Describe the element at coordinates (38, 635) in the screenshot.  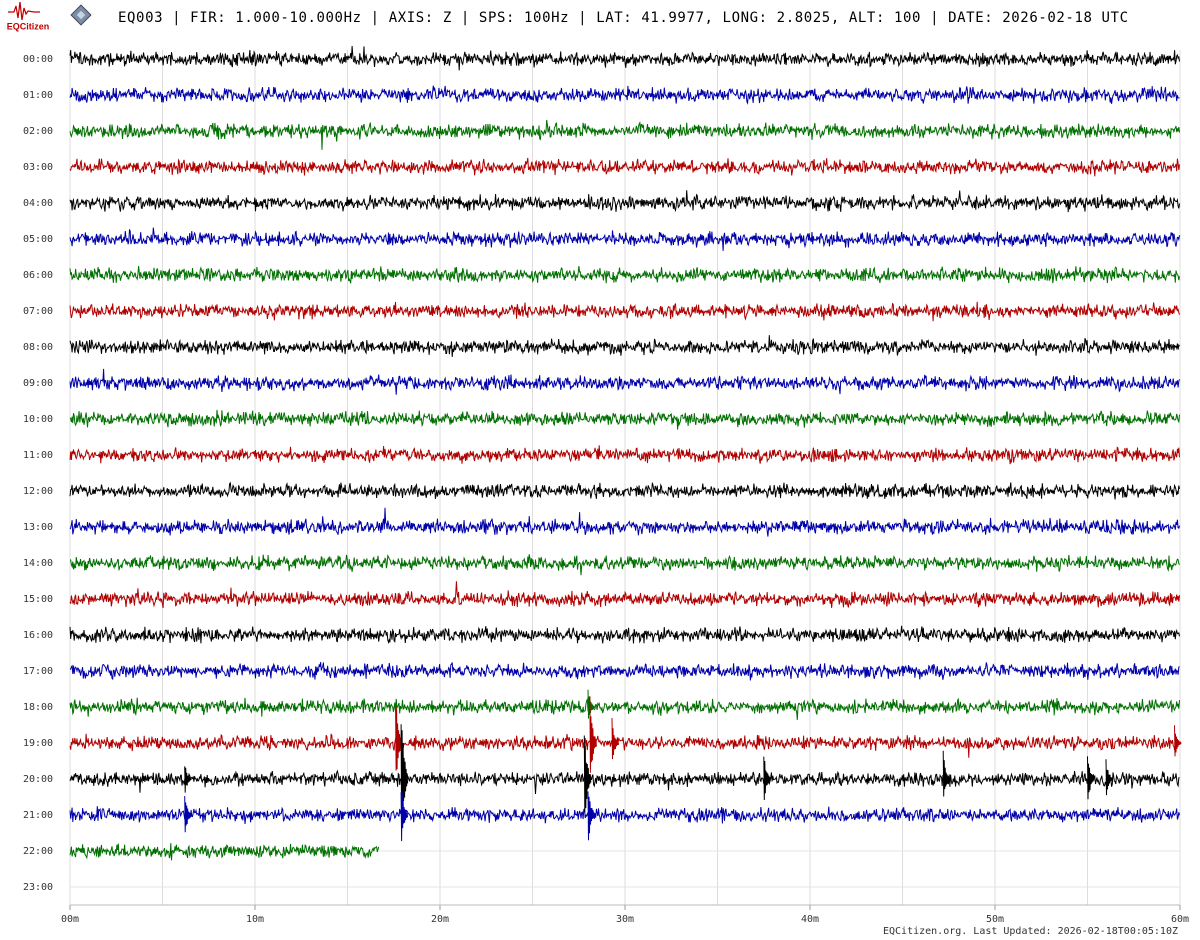
I see `row-label: 16:00` at that location.